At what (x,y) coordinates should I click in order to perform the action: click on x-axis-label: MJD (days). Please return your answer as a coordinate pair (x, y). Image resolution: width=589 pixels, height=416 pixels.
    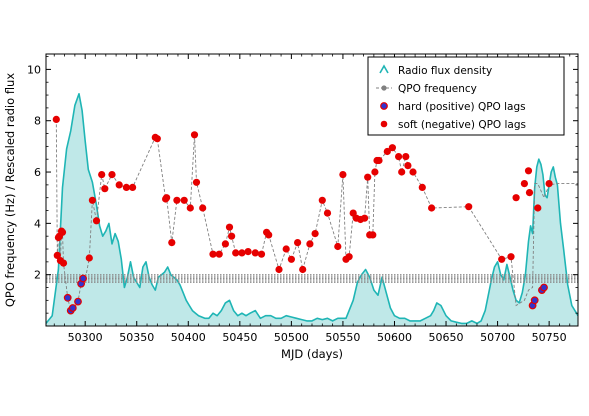
    Looking at the image, I should click on (312, 354).